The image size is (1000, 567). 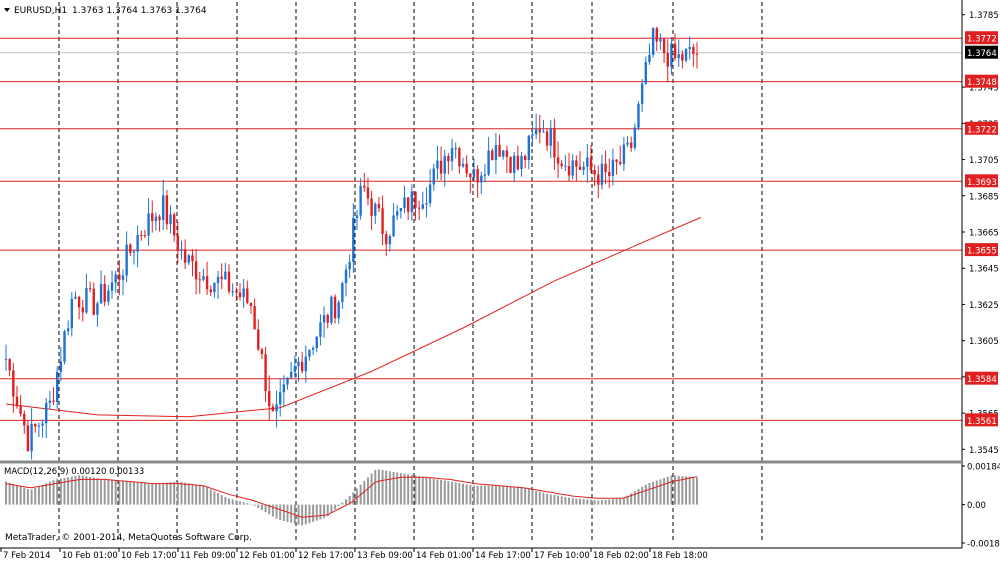 What do you see at coordinates (385, 556) in the screenshot?
I see `time-tick-label: 13 Feb 09:00` at bounding box center [385, 556].